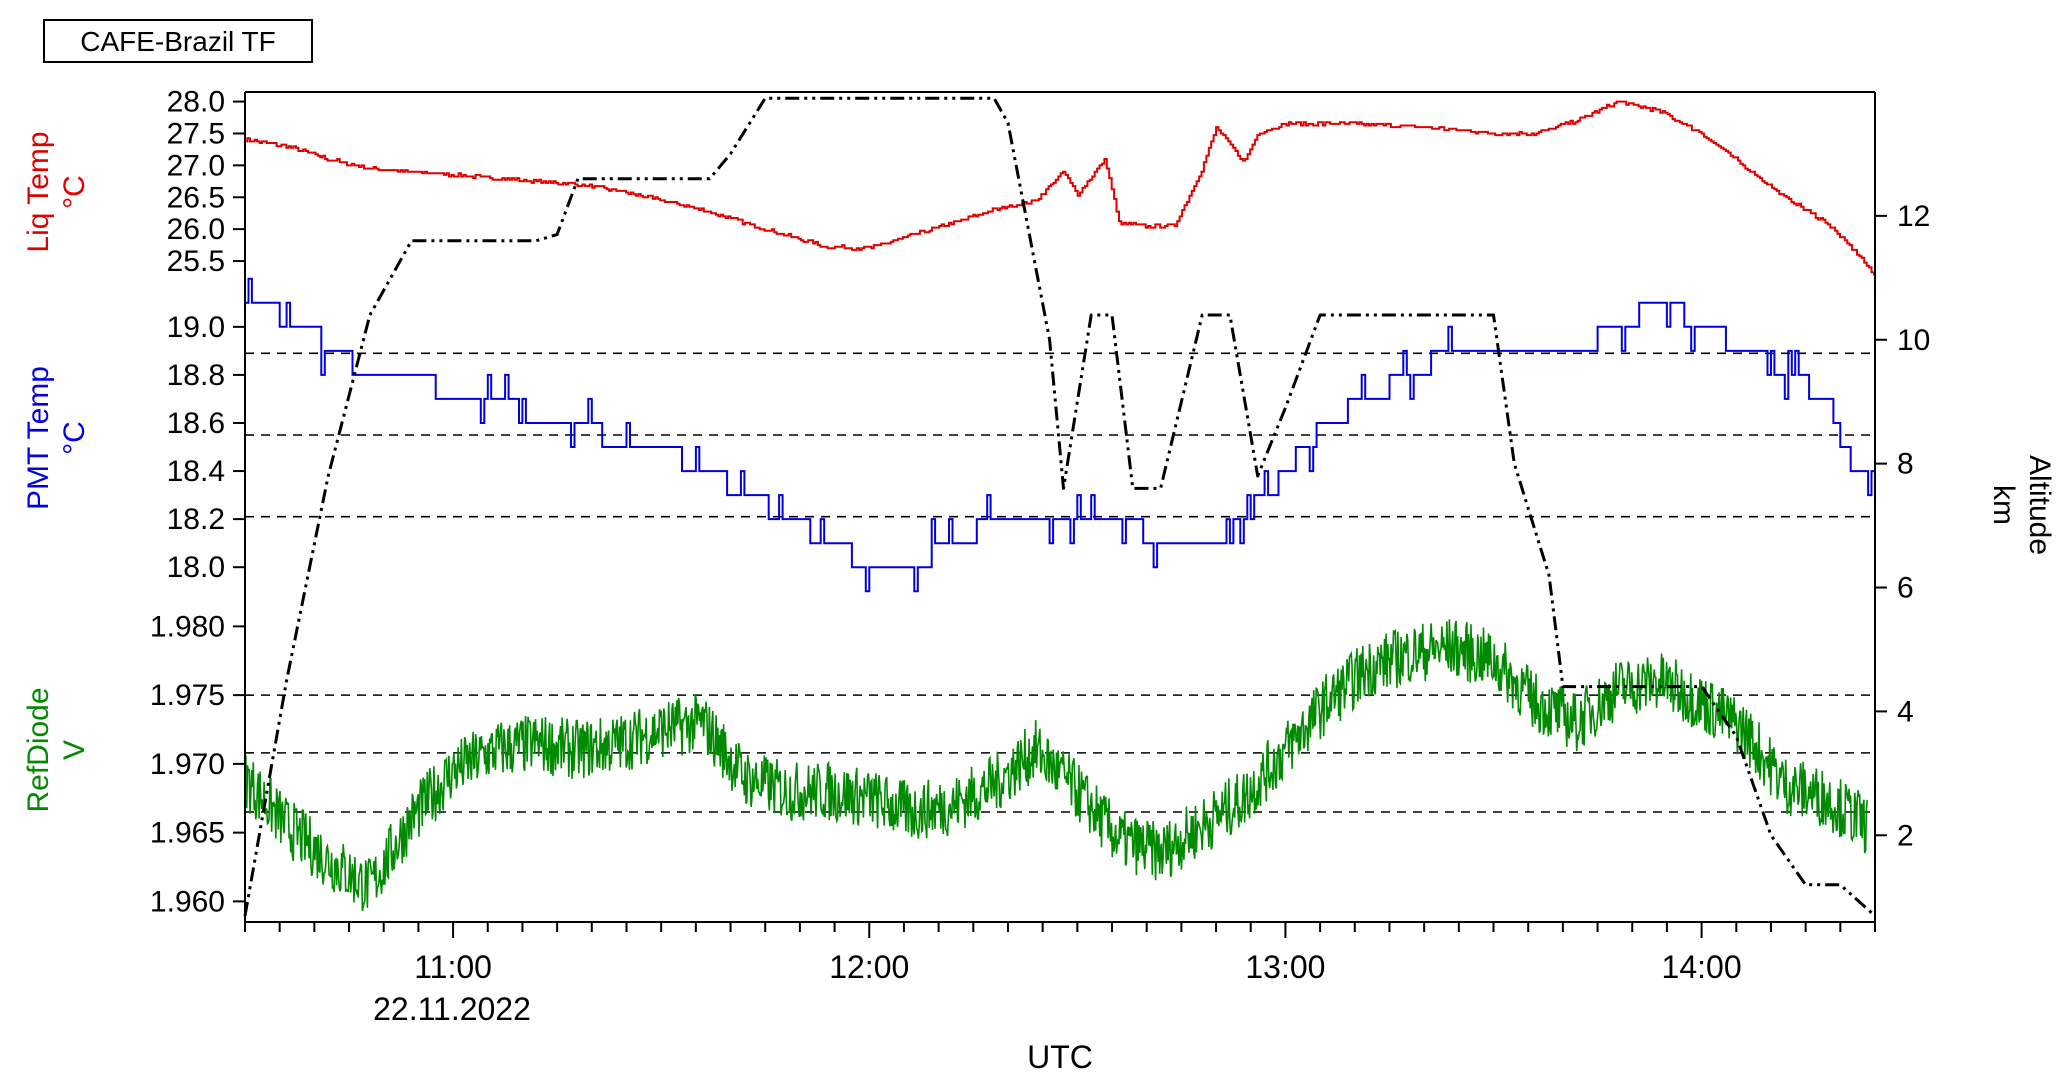  What do you see at coordinates (38, 749) in the screenshot?
I see `refdiode-label: RefDiode` at bounding box center [38, 749].